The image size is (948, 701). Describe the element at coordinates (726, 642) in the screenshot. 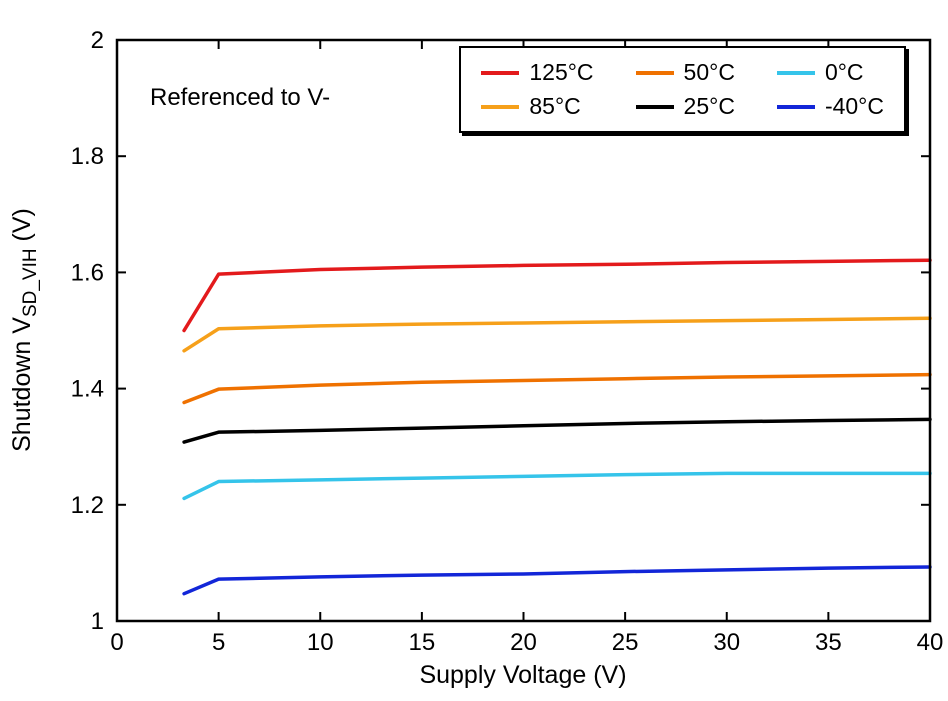

I see `x-tick-label: 30` at that location.